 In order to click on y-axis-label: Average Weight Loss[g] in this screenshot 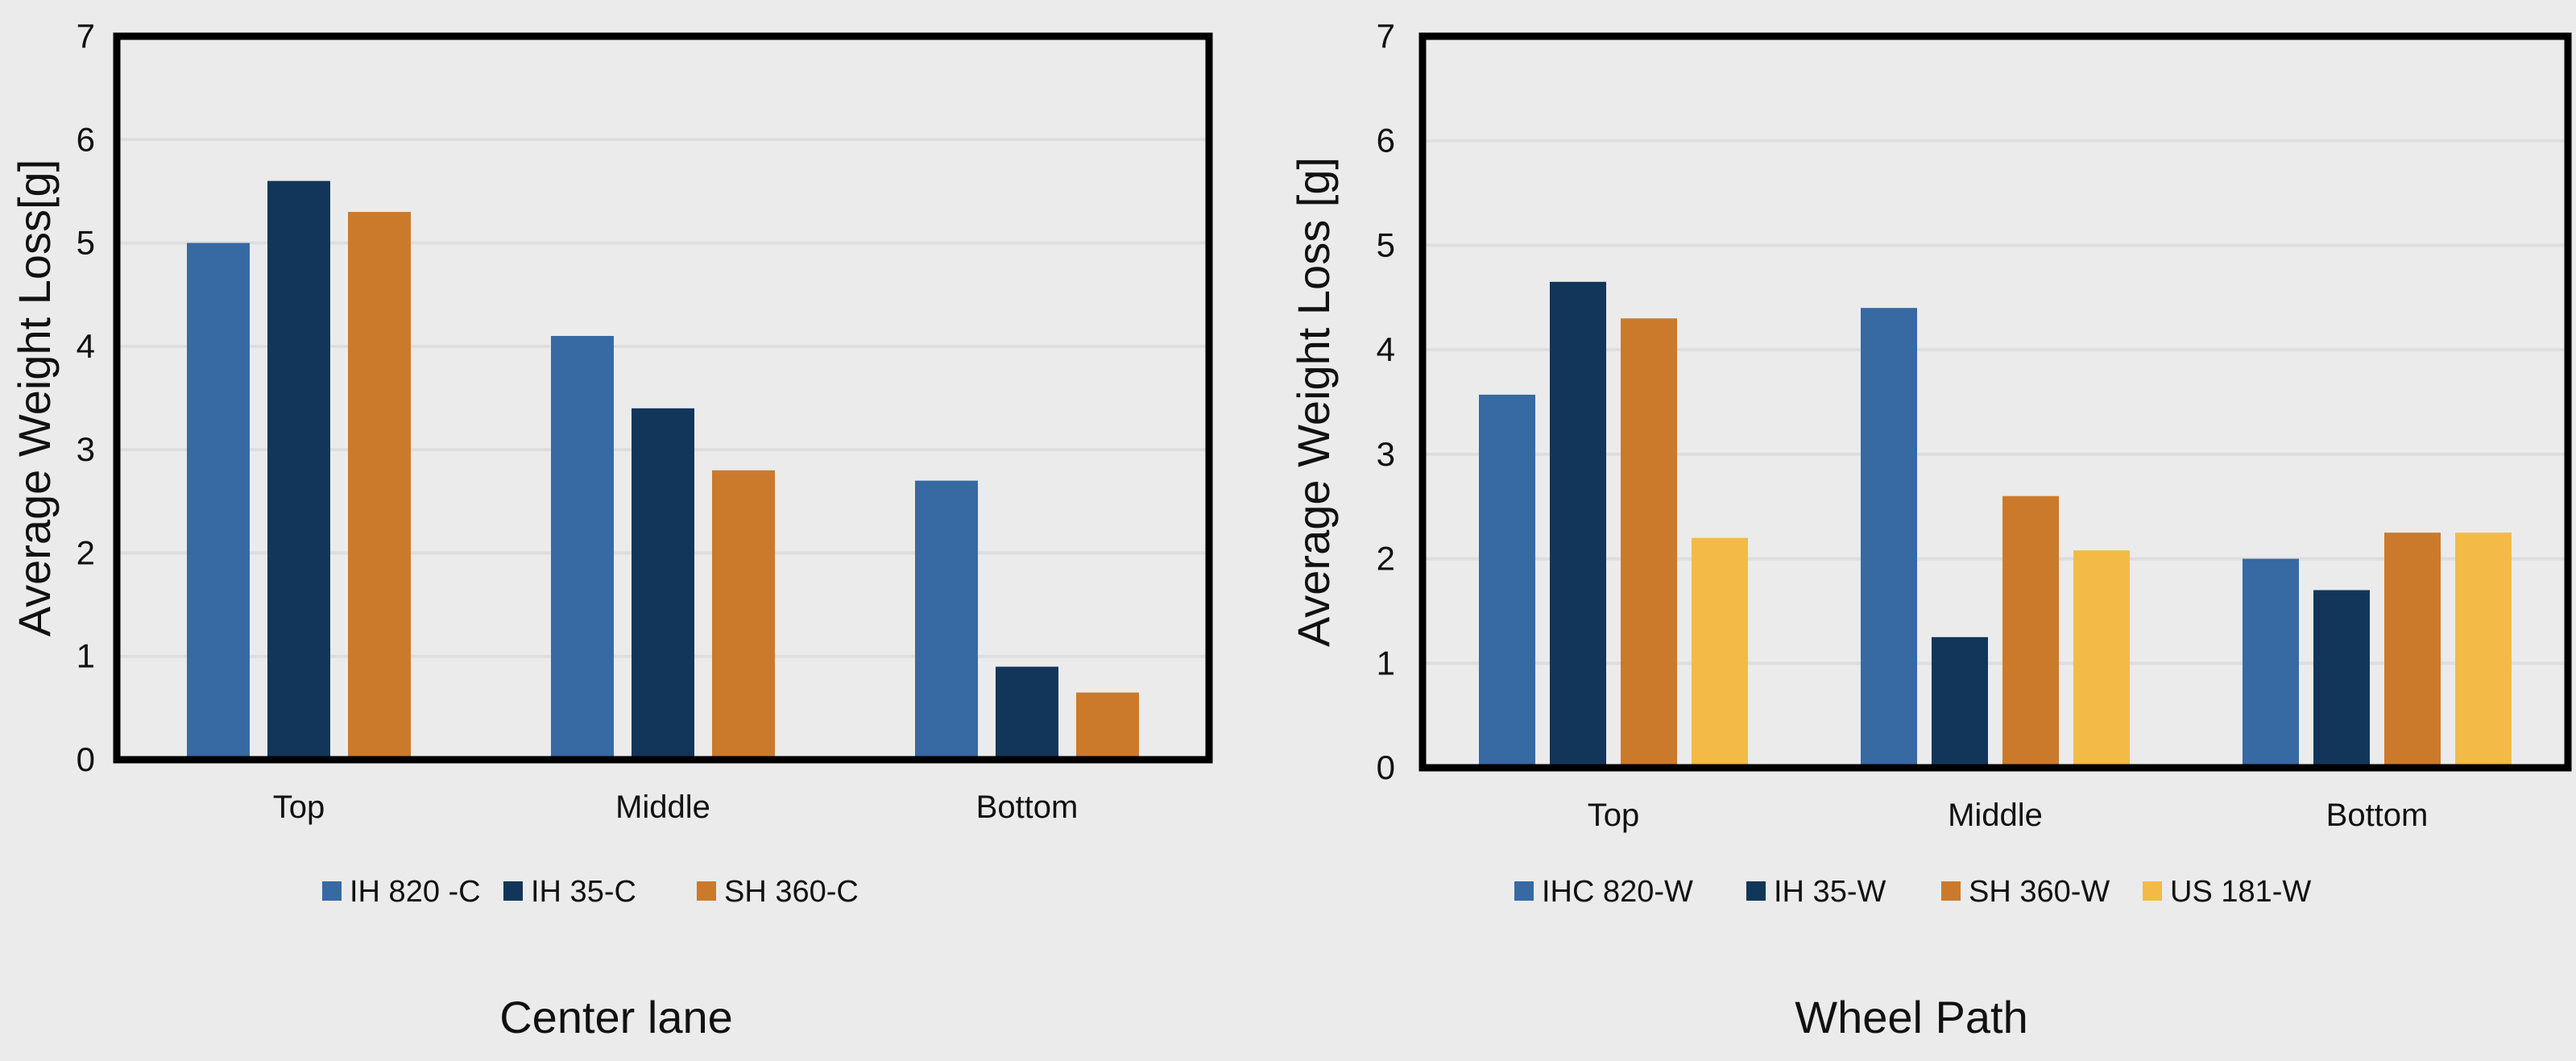, I will do `click(34, 398)`.